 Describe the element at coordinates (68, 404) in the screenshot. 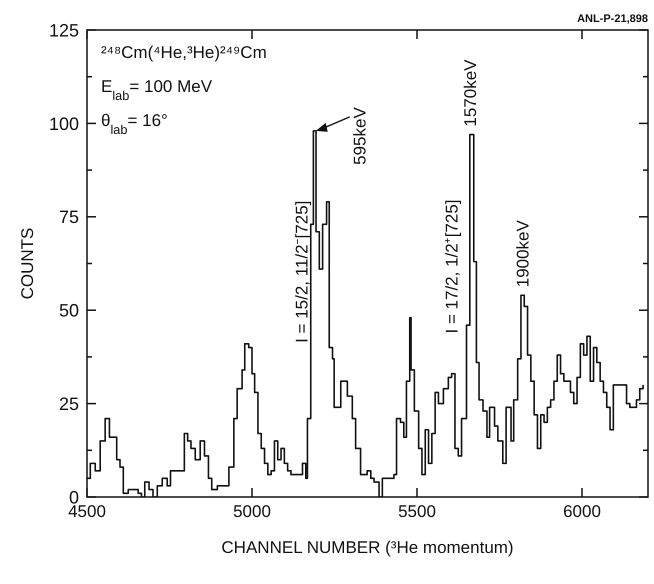

I see `y-tick-label: 25` at that location.